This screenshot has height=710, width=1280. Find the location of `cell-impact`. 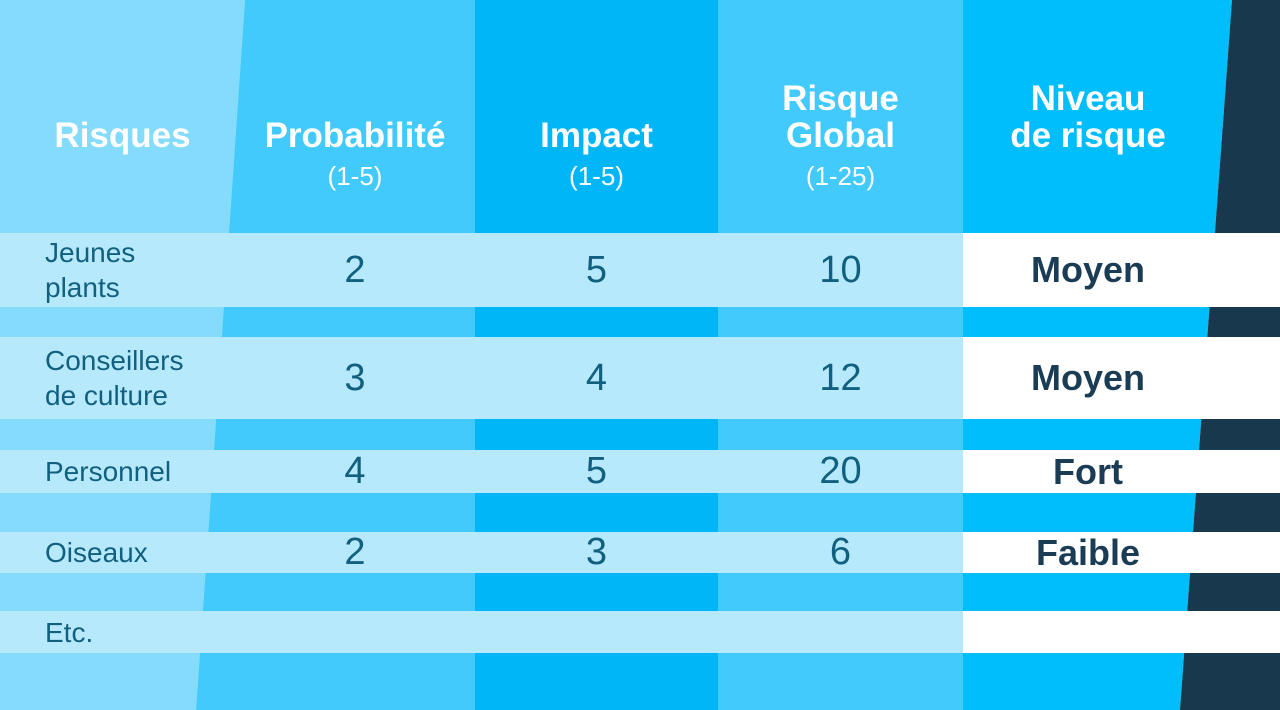

cell-impact is located at coordinates (596, 632).